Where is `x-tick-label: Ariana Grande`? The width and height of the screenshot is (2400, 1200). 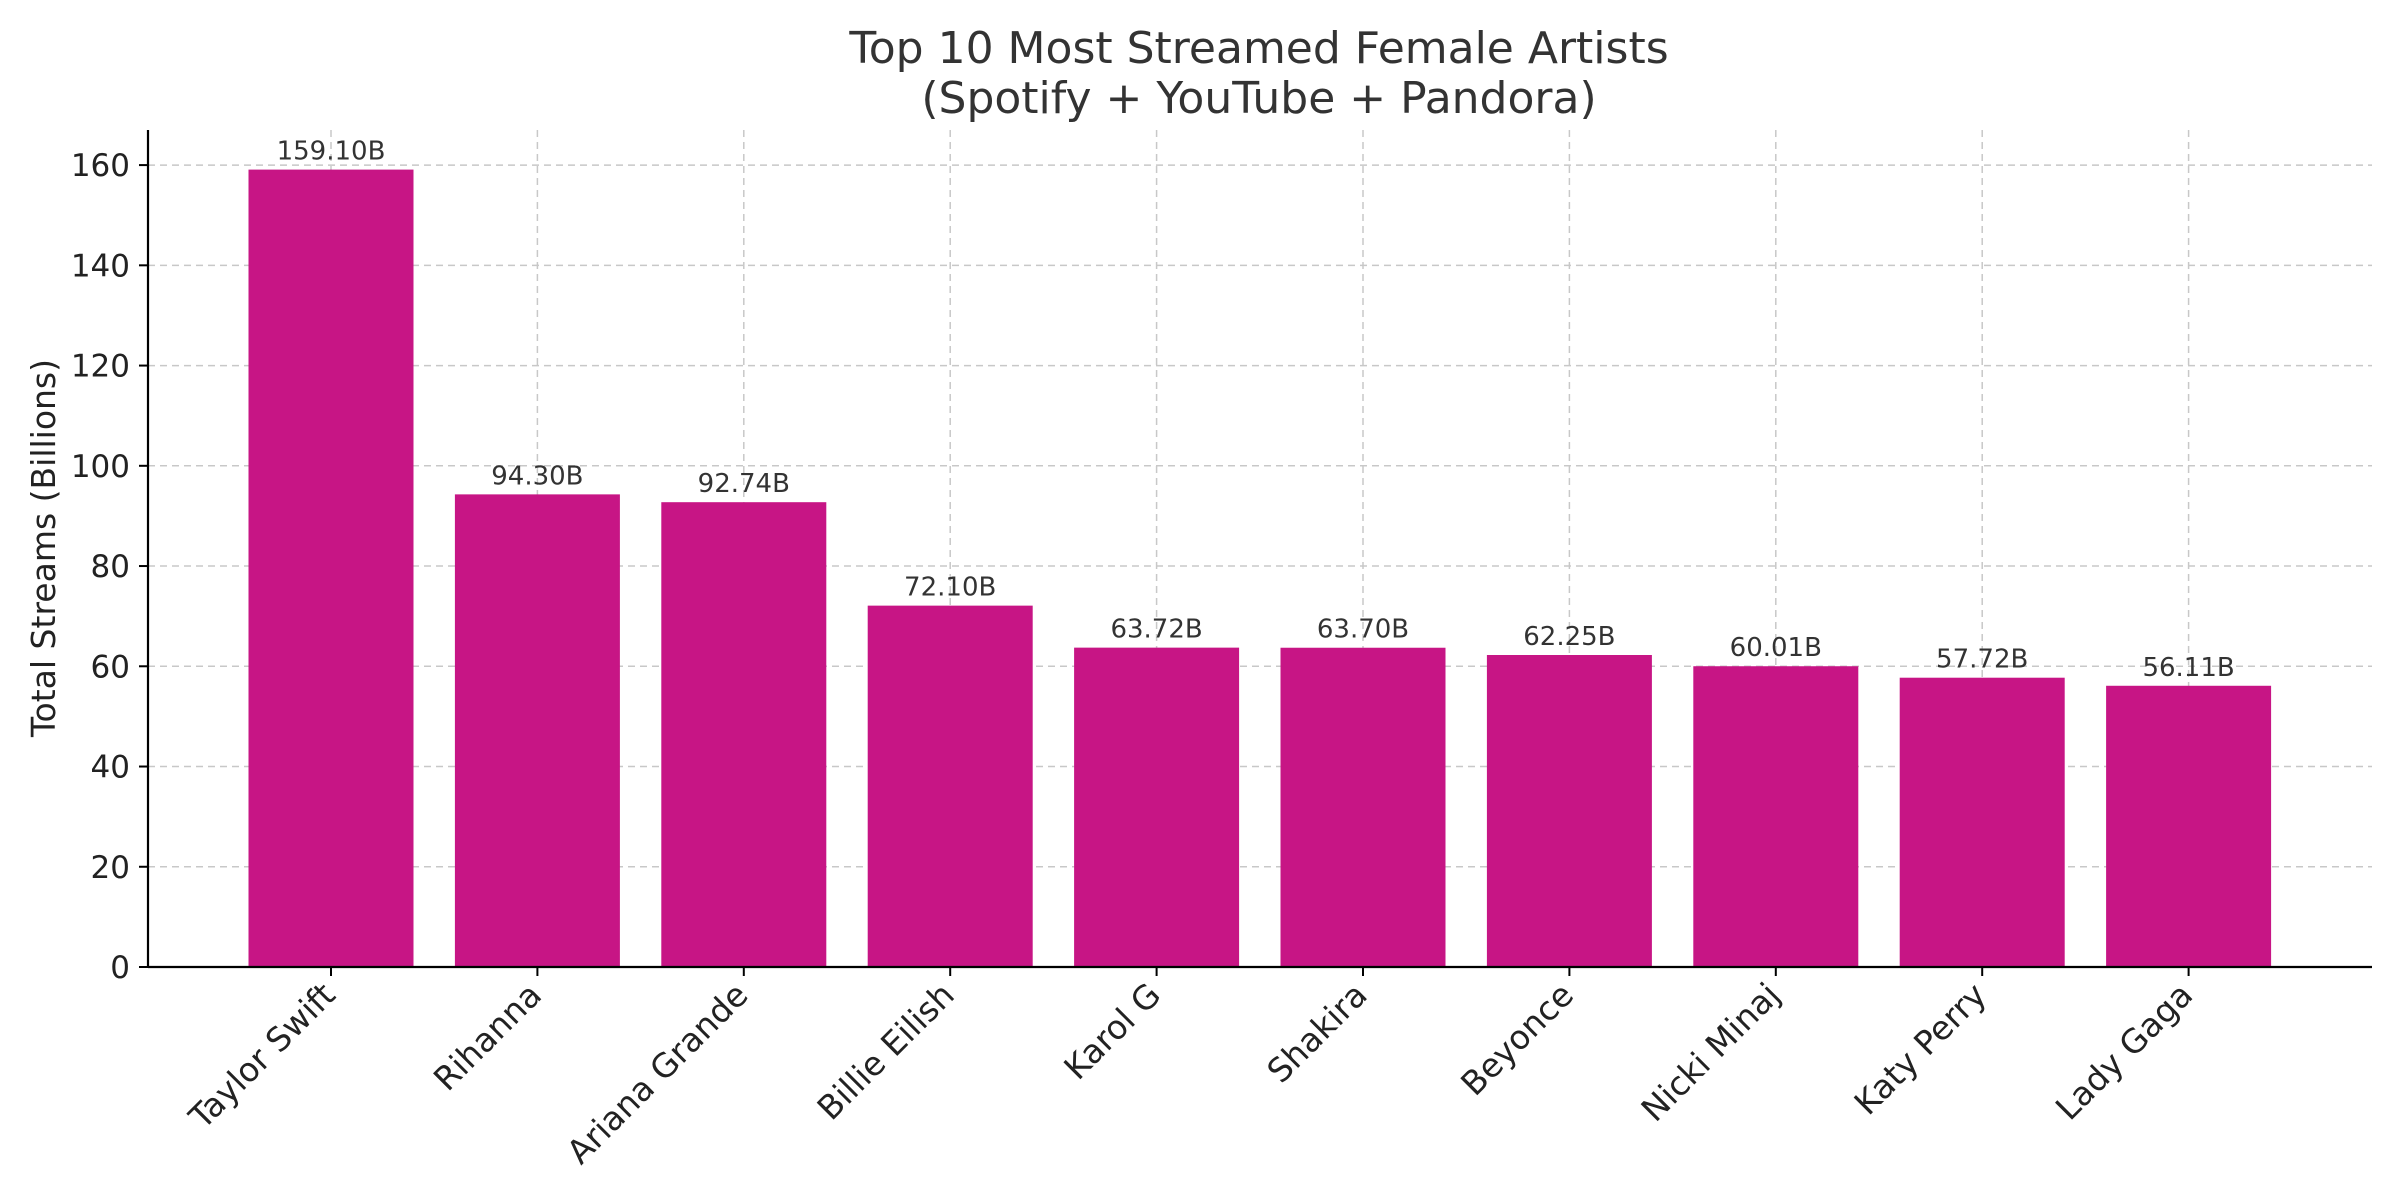 x-tick-label: Ariana Grande is located at coordinates (657, 1073).